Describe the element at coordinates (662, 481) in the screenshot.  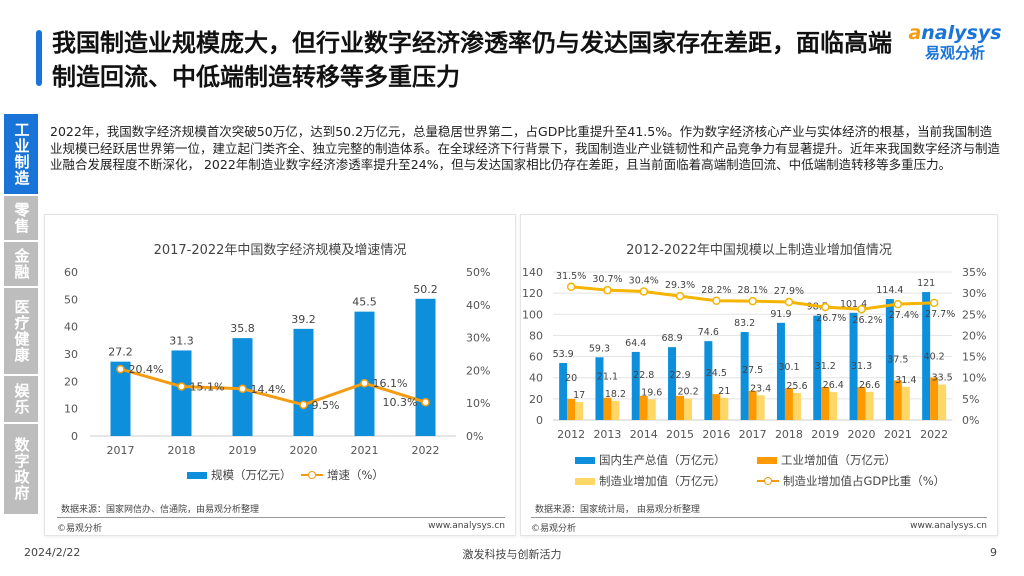
I see `legend-label: 制造业增加值（万亿元）` at that location.